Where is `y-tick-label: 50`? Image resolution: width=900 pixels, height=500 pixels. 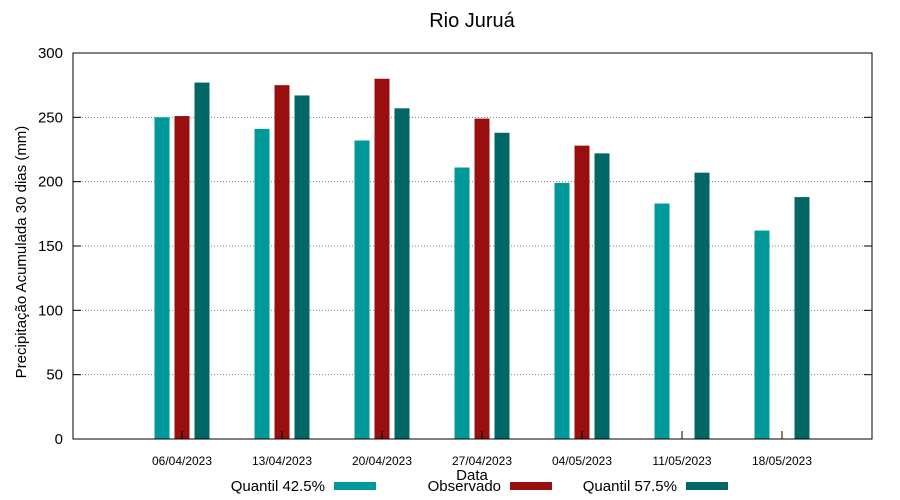 y-tick-label: 50 is located at coordinates (54, 375).